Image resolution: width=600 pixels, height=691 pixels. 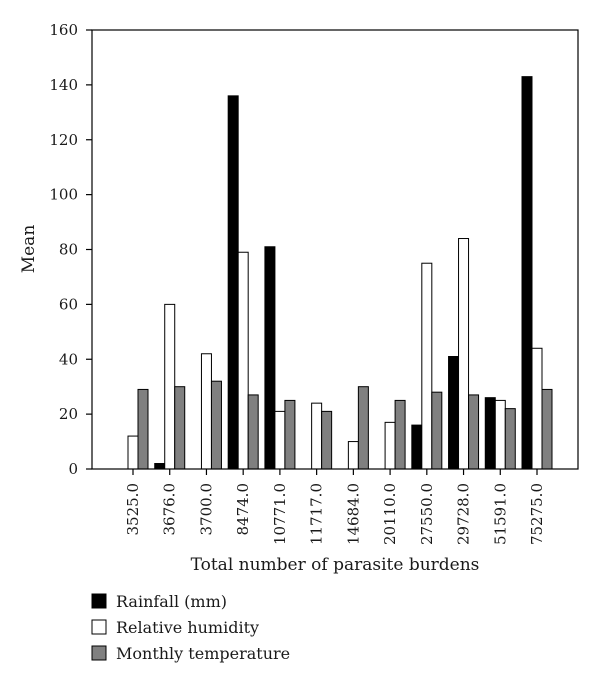 I want to click on bar-rainfall-mm-3676.0, so click(x=160, y=466).